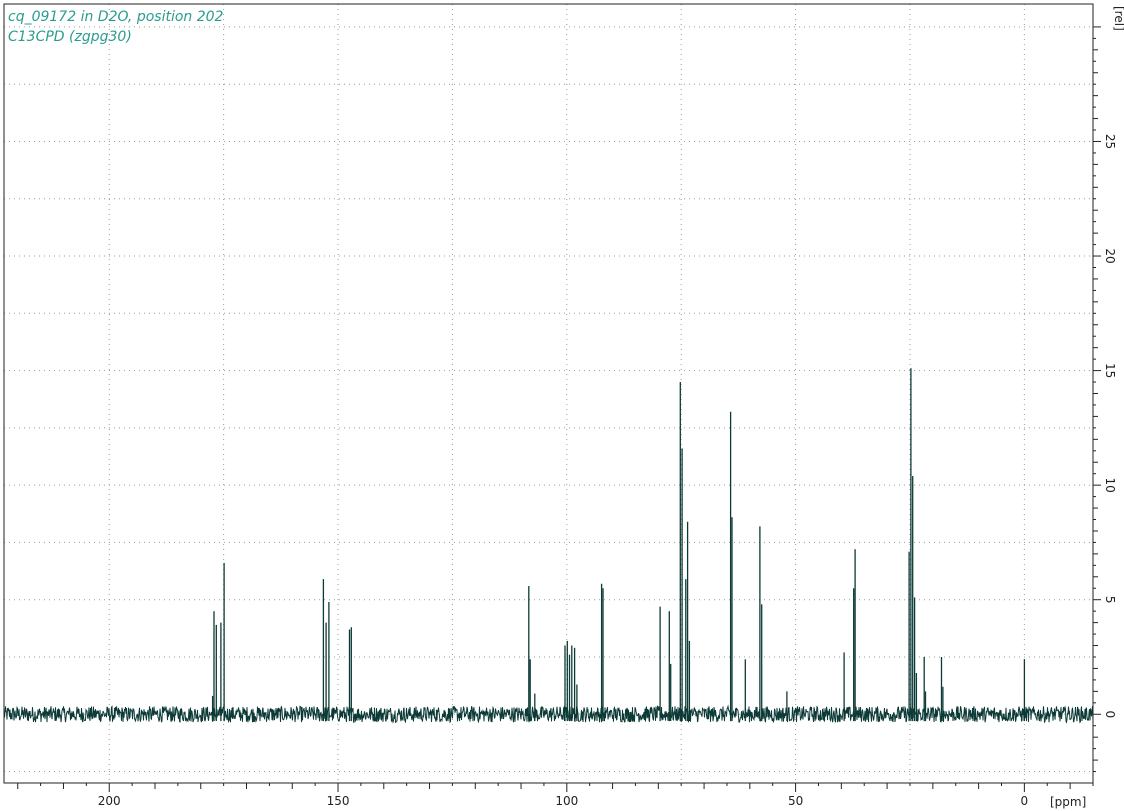 The image size is (1124, 811). What do you see at coordinates (1110, 600) in the screenshot?
I see `y-tick-label: 5` at bounding box center [1110, 600].